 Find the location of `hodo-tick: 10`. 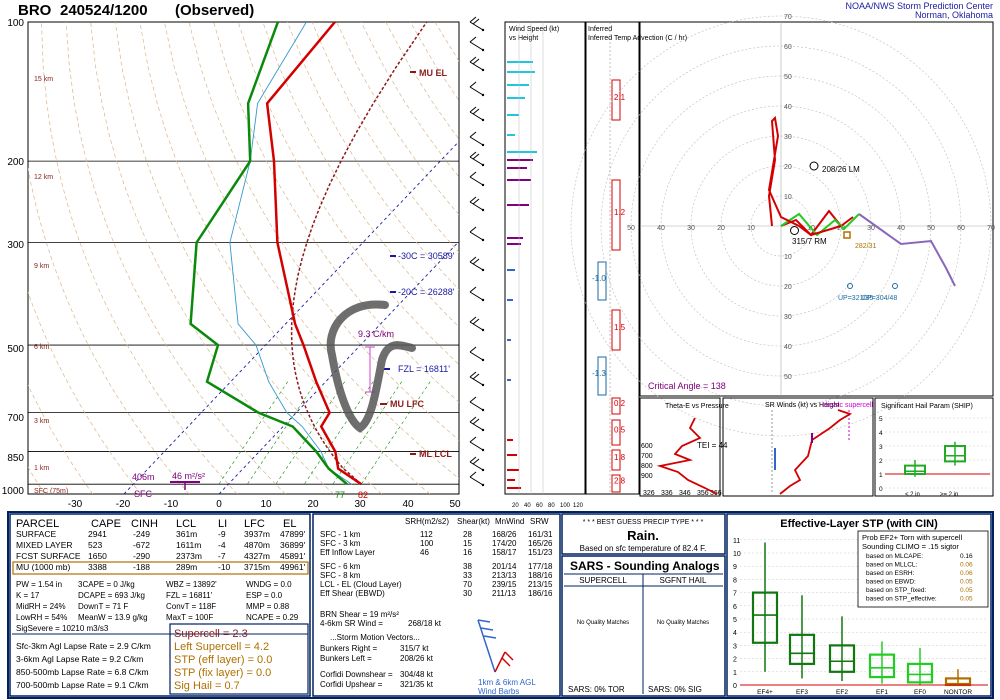

hodo-tick: 10 is located at coordinates (788, 197).